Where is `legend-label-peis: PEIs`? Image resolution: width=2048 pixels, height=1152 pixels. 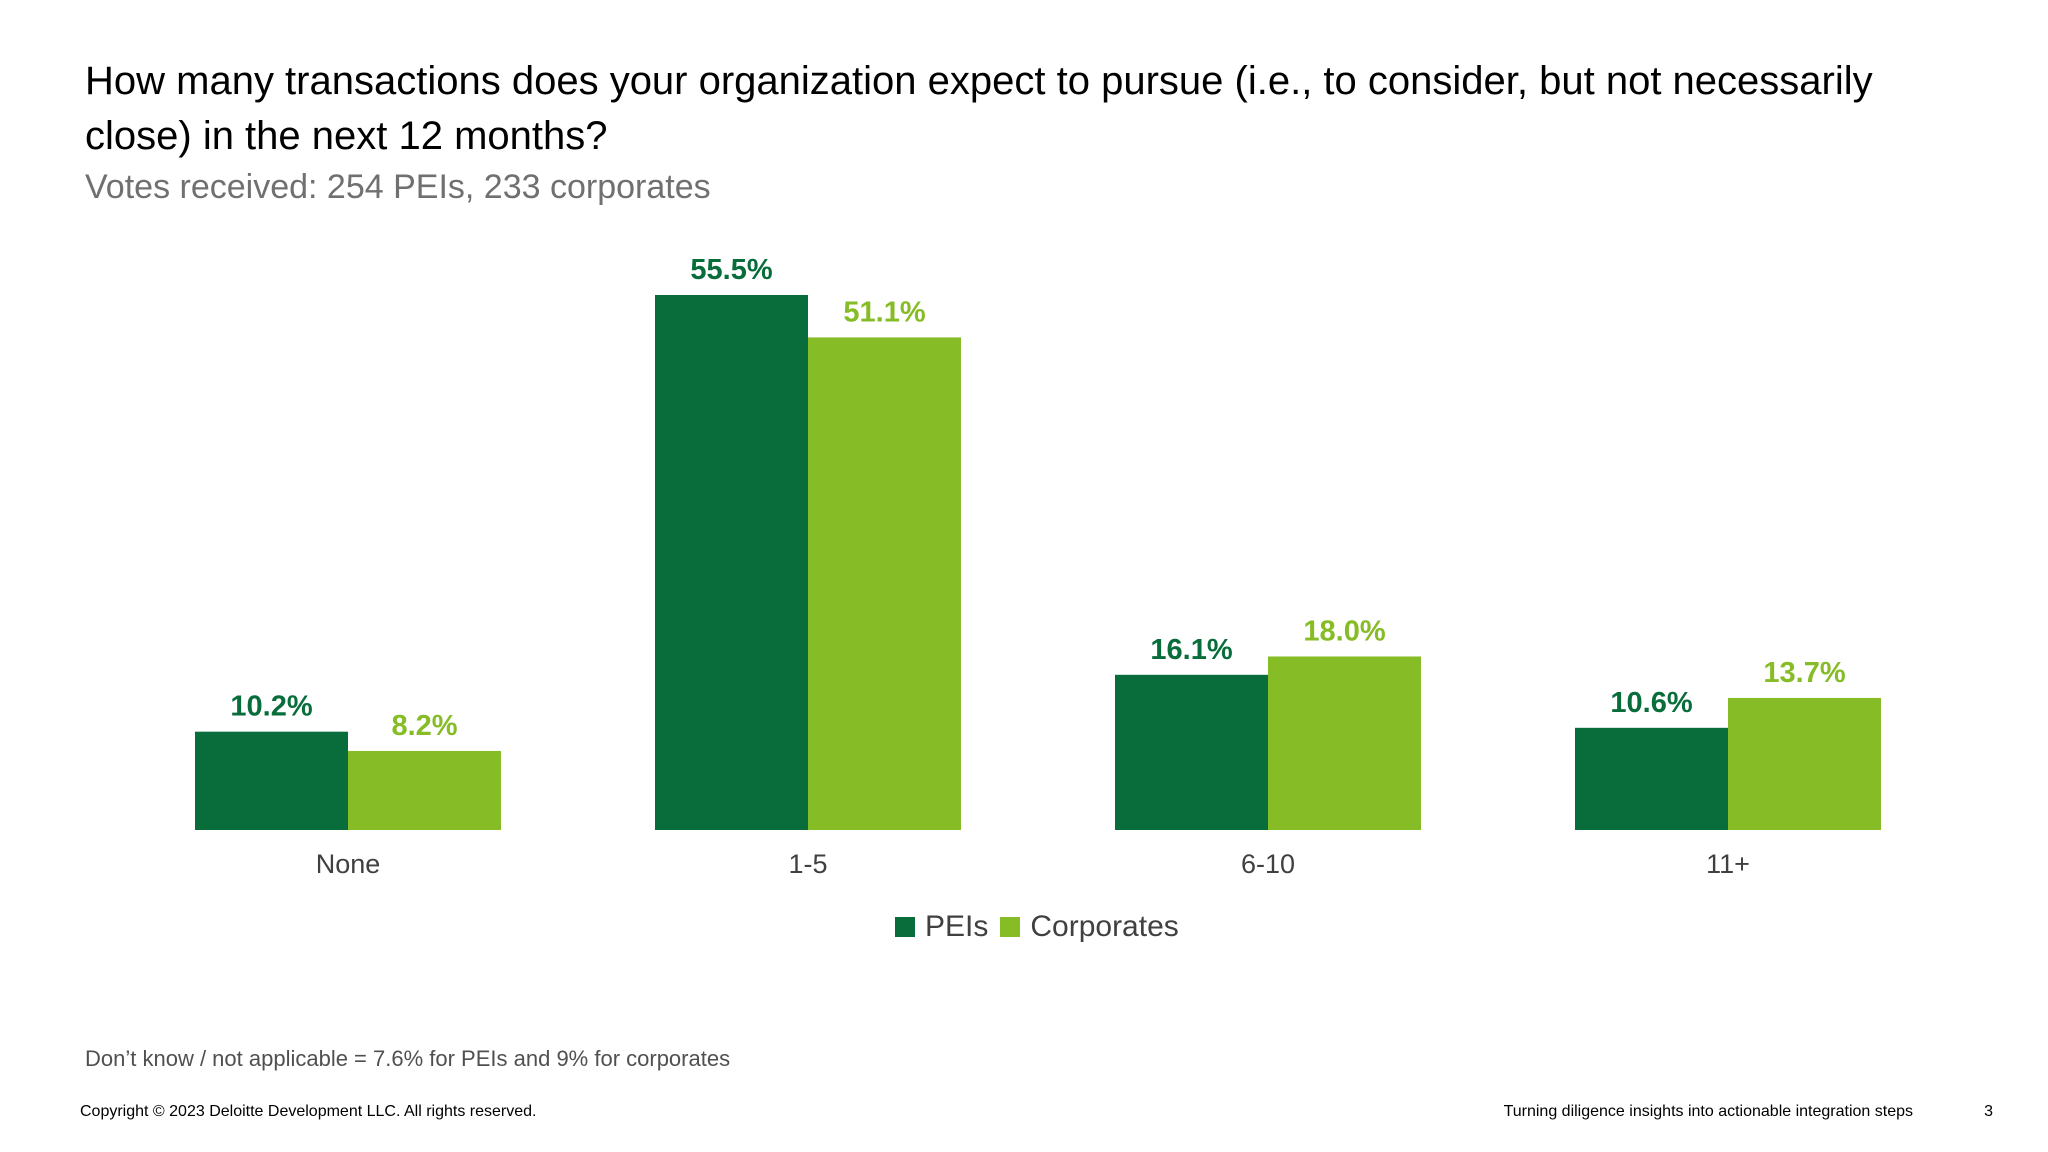 legend-label-peis: PEIs is located at coordinates (957, 926).